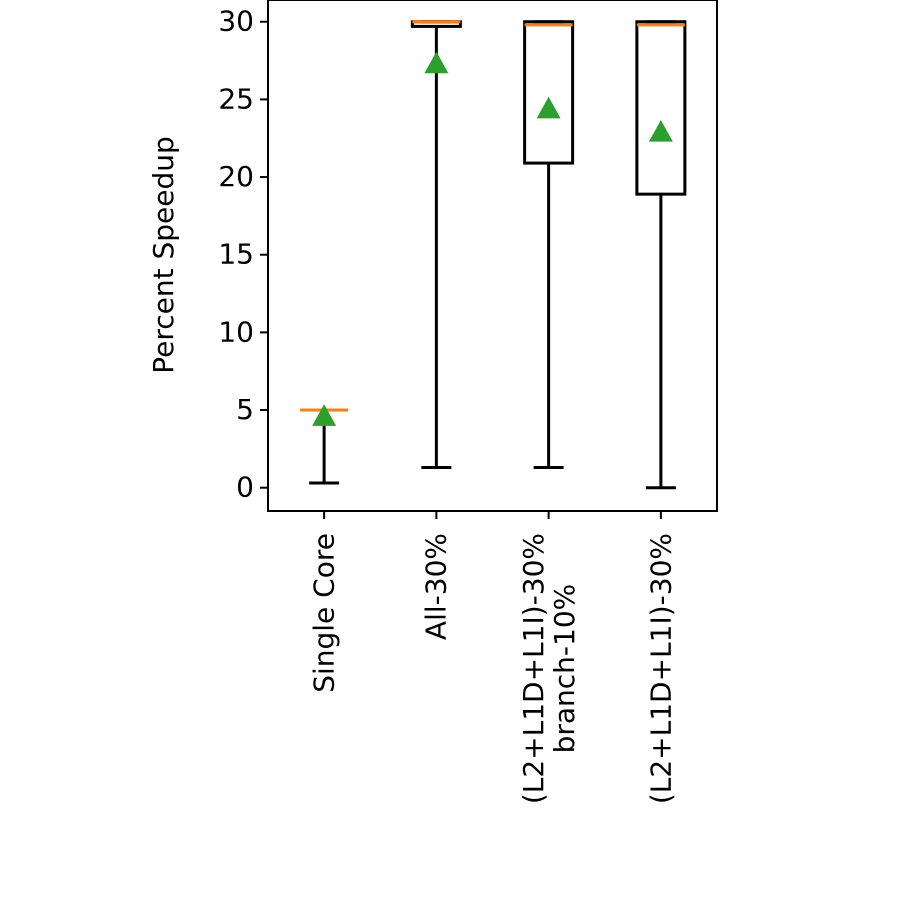 This screenshot has height=897, width=897. Describe the element at coordinates (236, 254) in the screenshot. I see `y-tick-label: 15` at that location.